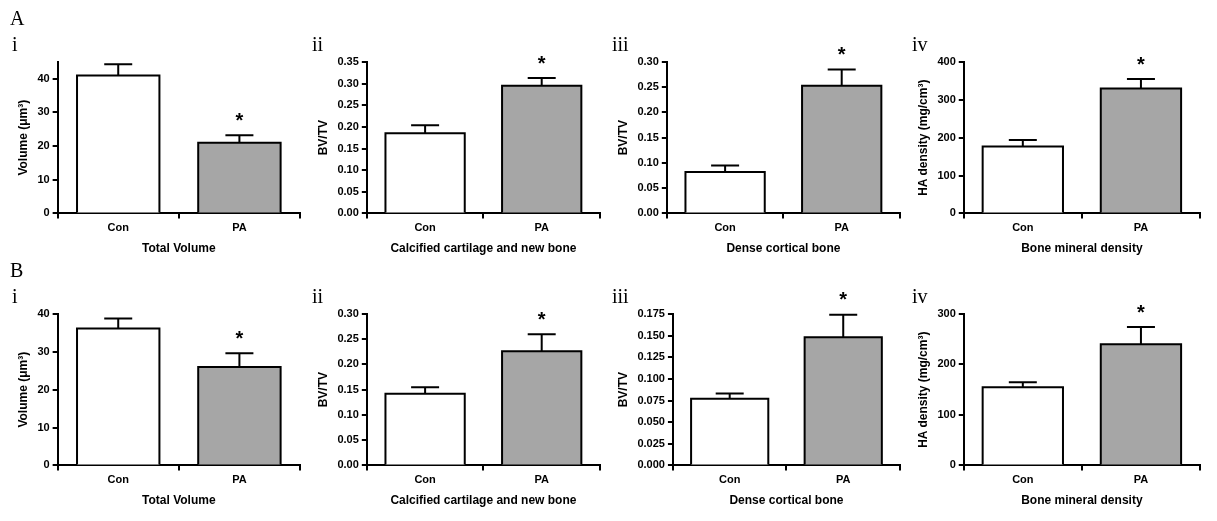 This screenshot has width=1217, height=521. I want to click on y-tick-label: 0.050, so click(651, 421).